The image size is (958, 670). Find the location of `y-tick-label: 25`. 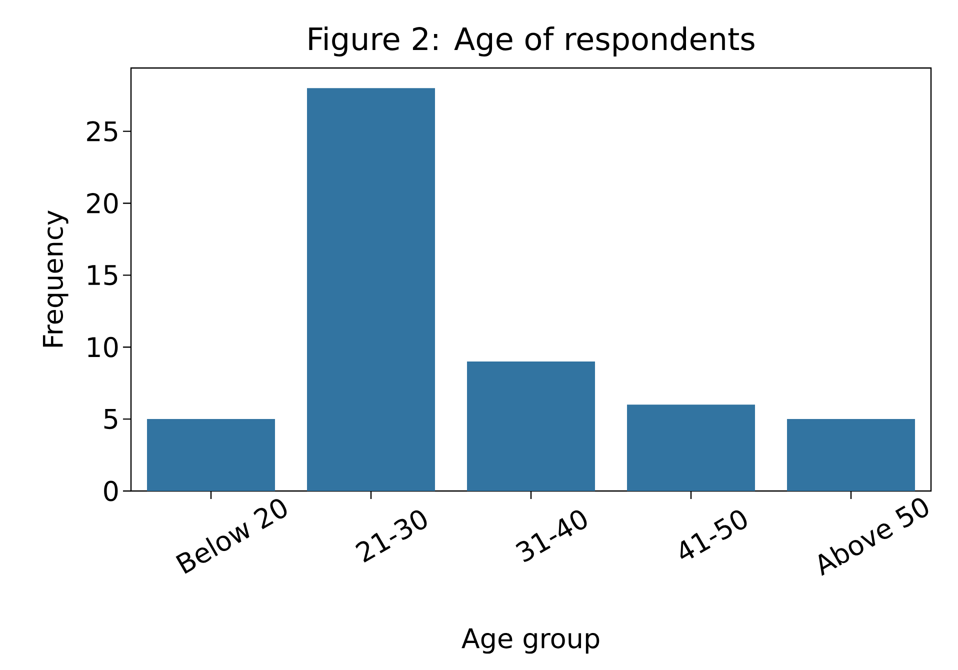

y-tick-label: 25 is located at coordinates (102, 131).